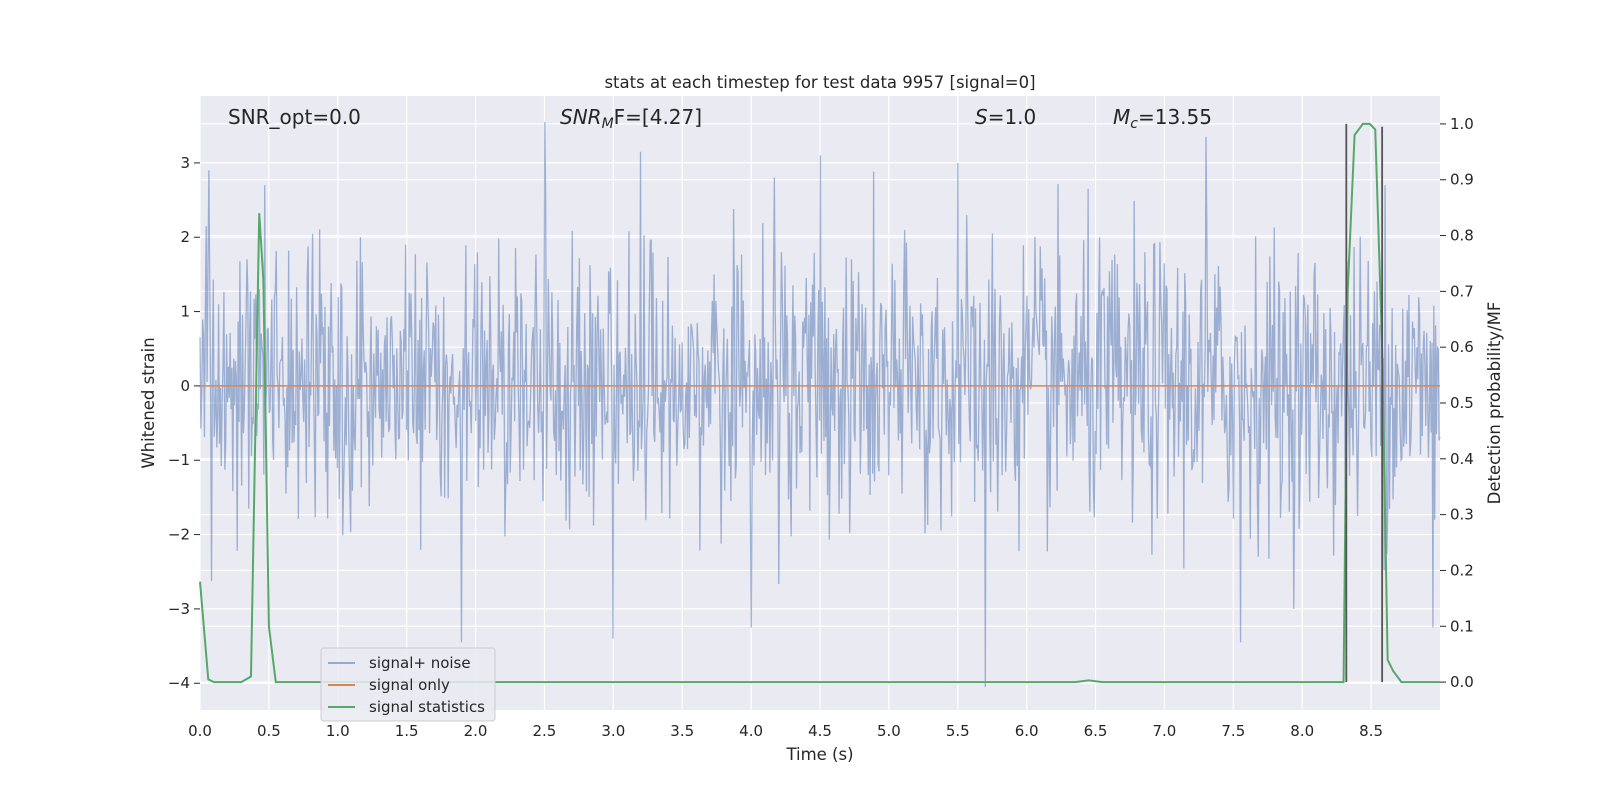 Image resolution: width=1600 pixels, height=800 pixels. What do you see at coordinates (889, 731) in the screenshot?
I see `x-tick-label: 5.0` at bounding box center [889, 731].